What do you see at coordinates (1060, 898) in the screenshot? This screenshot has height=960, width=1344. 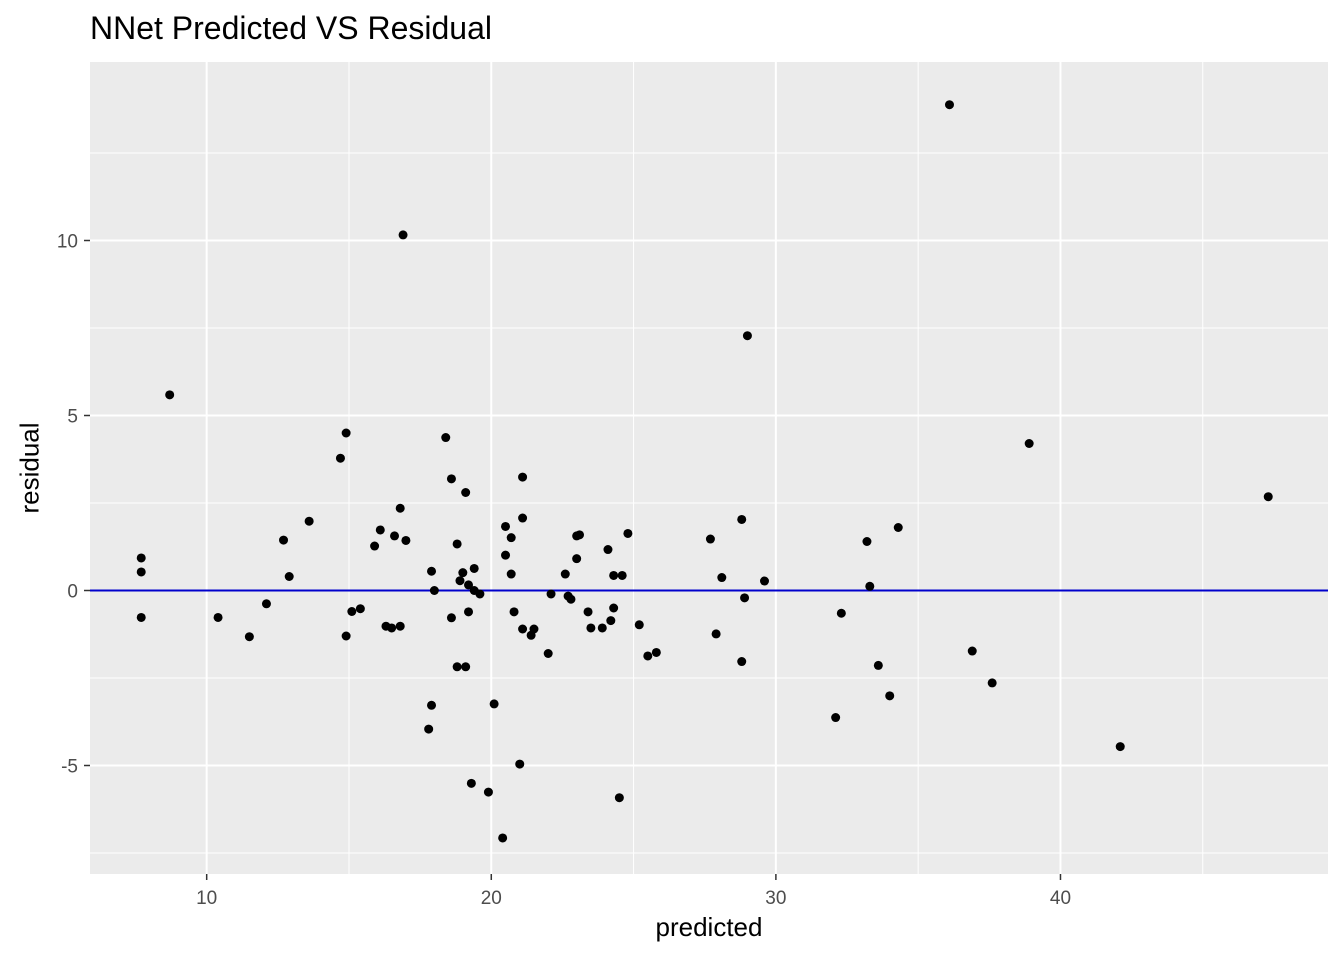 I see `x-tick-label: 40` at bounding box center [1060, 898].